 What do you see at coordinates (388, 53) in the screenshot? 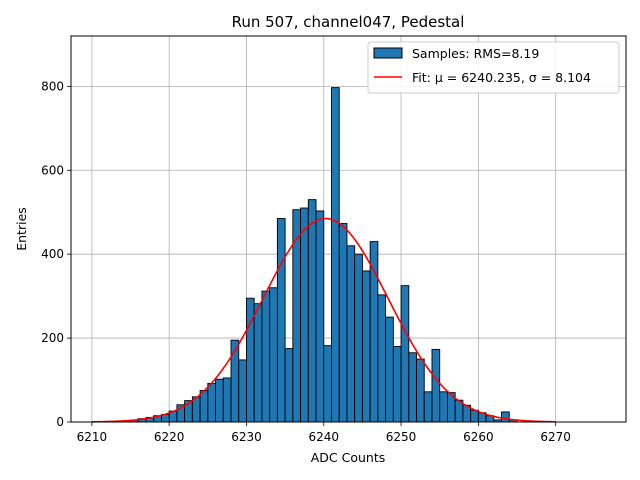
I see `legend-swatch-samples` at bounding box center [388, 53].